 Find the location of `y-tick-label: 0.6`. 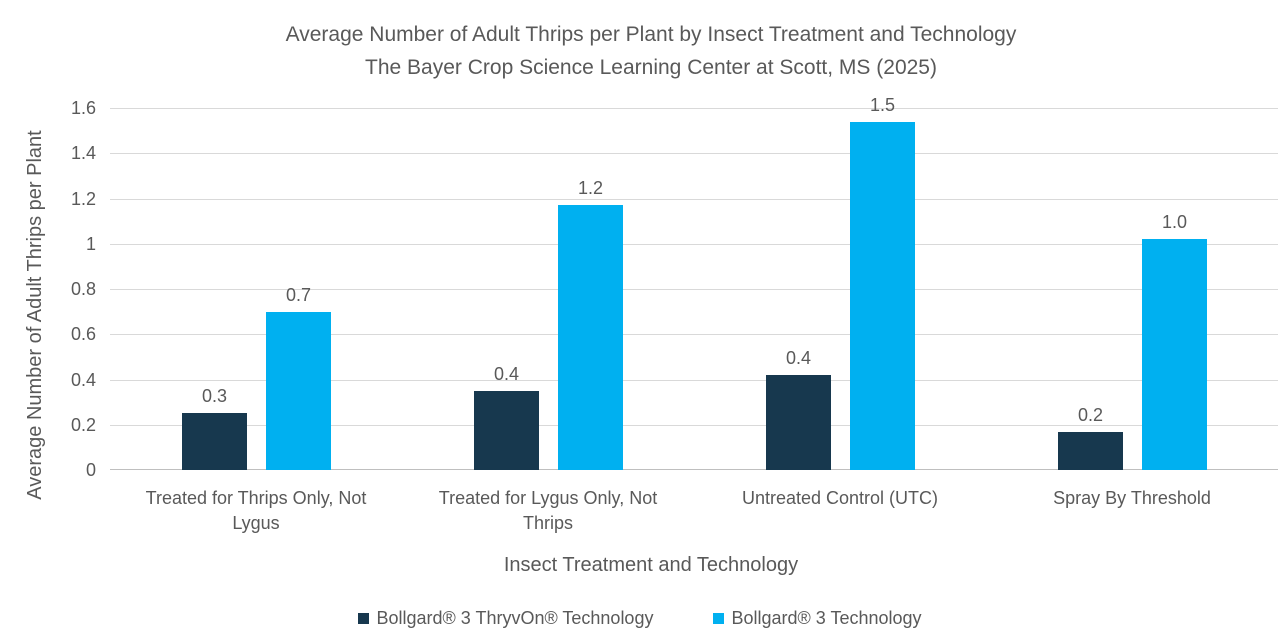

y-tick-label: 0.6 is located at coordinates (83, 334).